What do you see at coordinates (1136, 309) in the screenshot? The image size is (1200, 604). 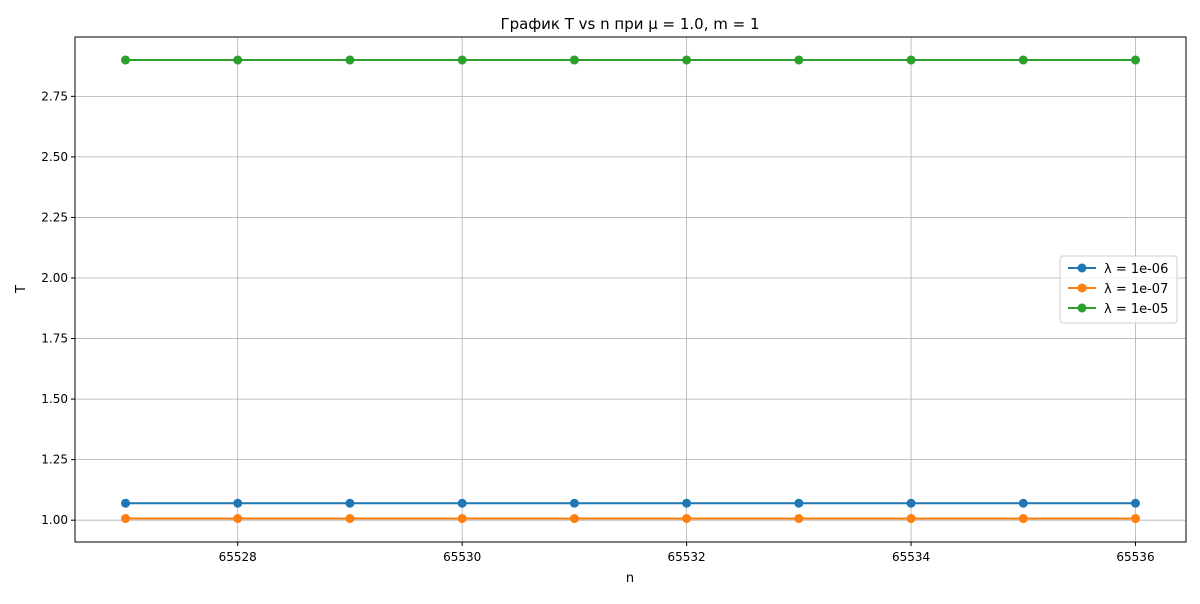 I see `legend-label: λ = 1e-05` at bounding box center [1136, 309].